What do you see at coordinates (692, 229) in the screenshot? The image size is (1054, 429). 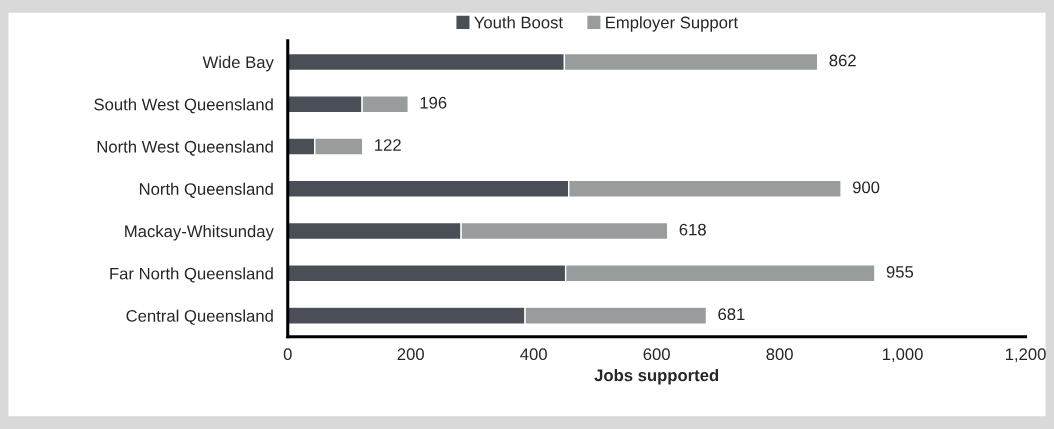 I see `total-label: 618` at bounding box center [692, 229].